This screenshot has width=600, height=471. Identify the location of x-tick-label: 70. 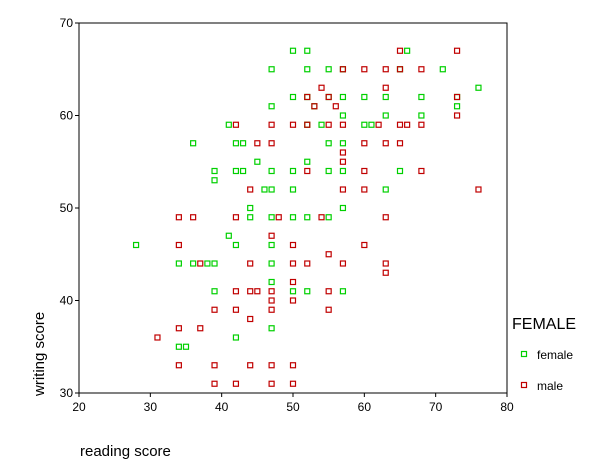
(436, 407).